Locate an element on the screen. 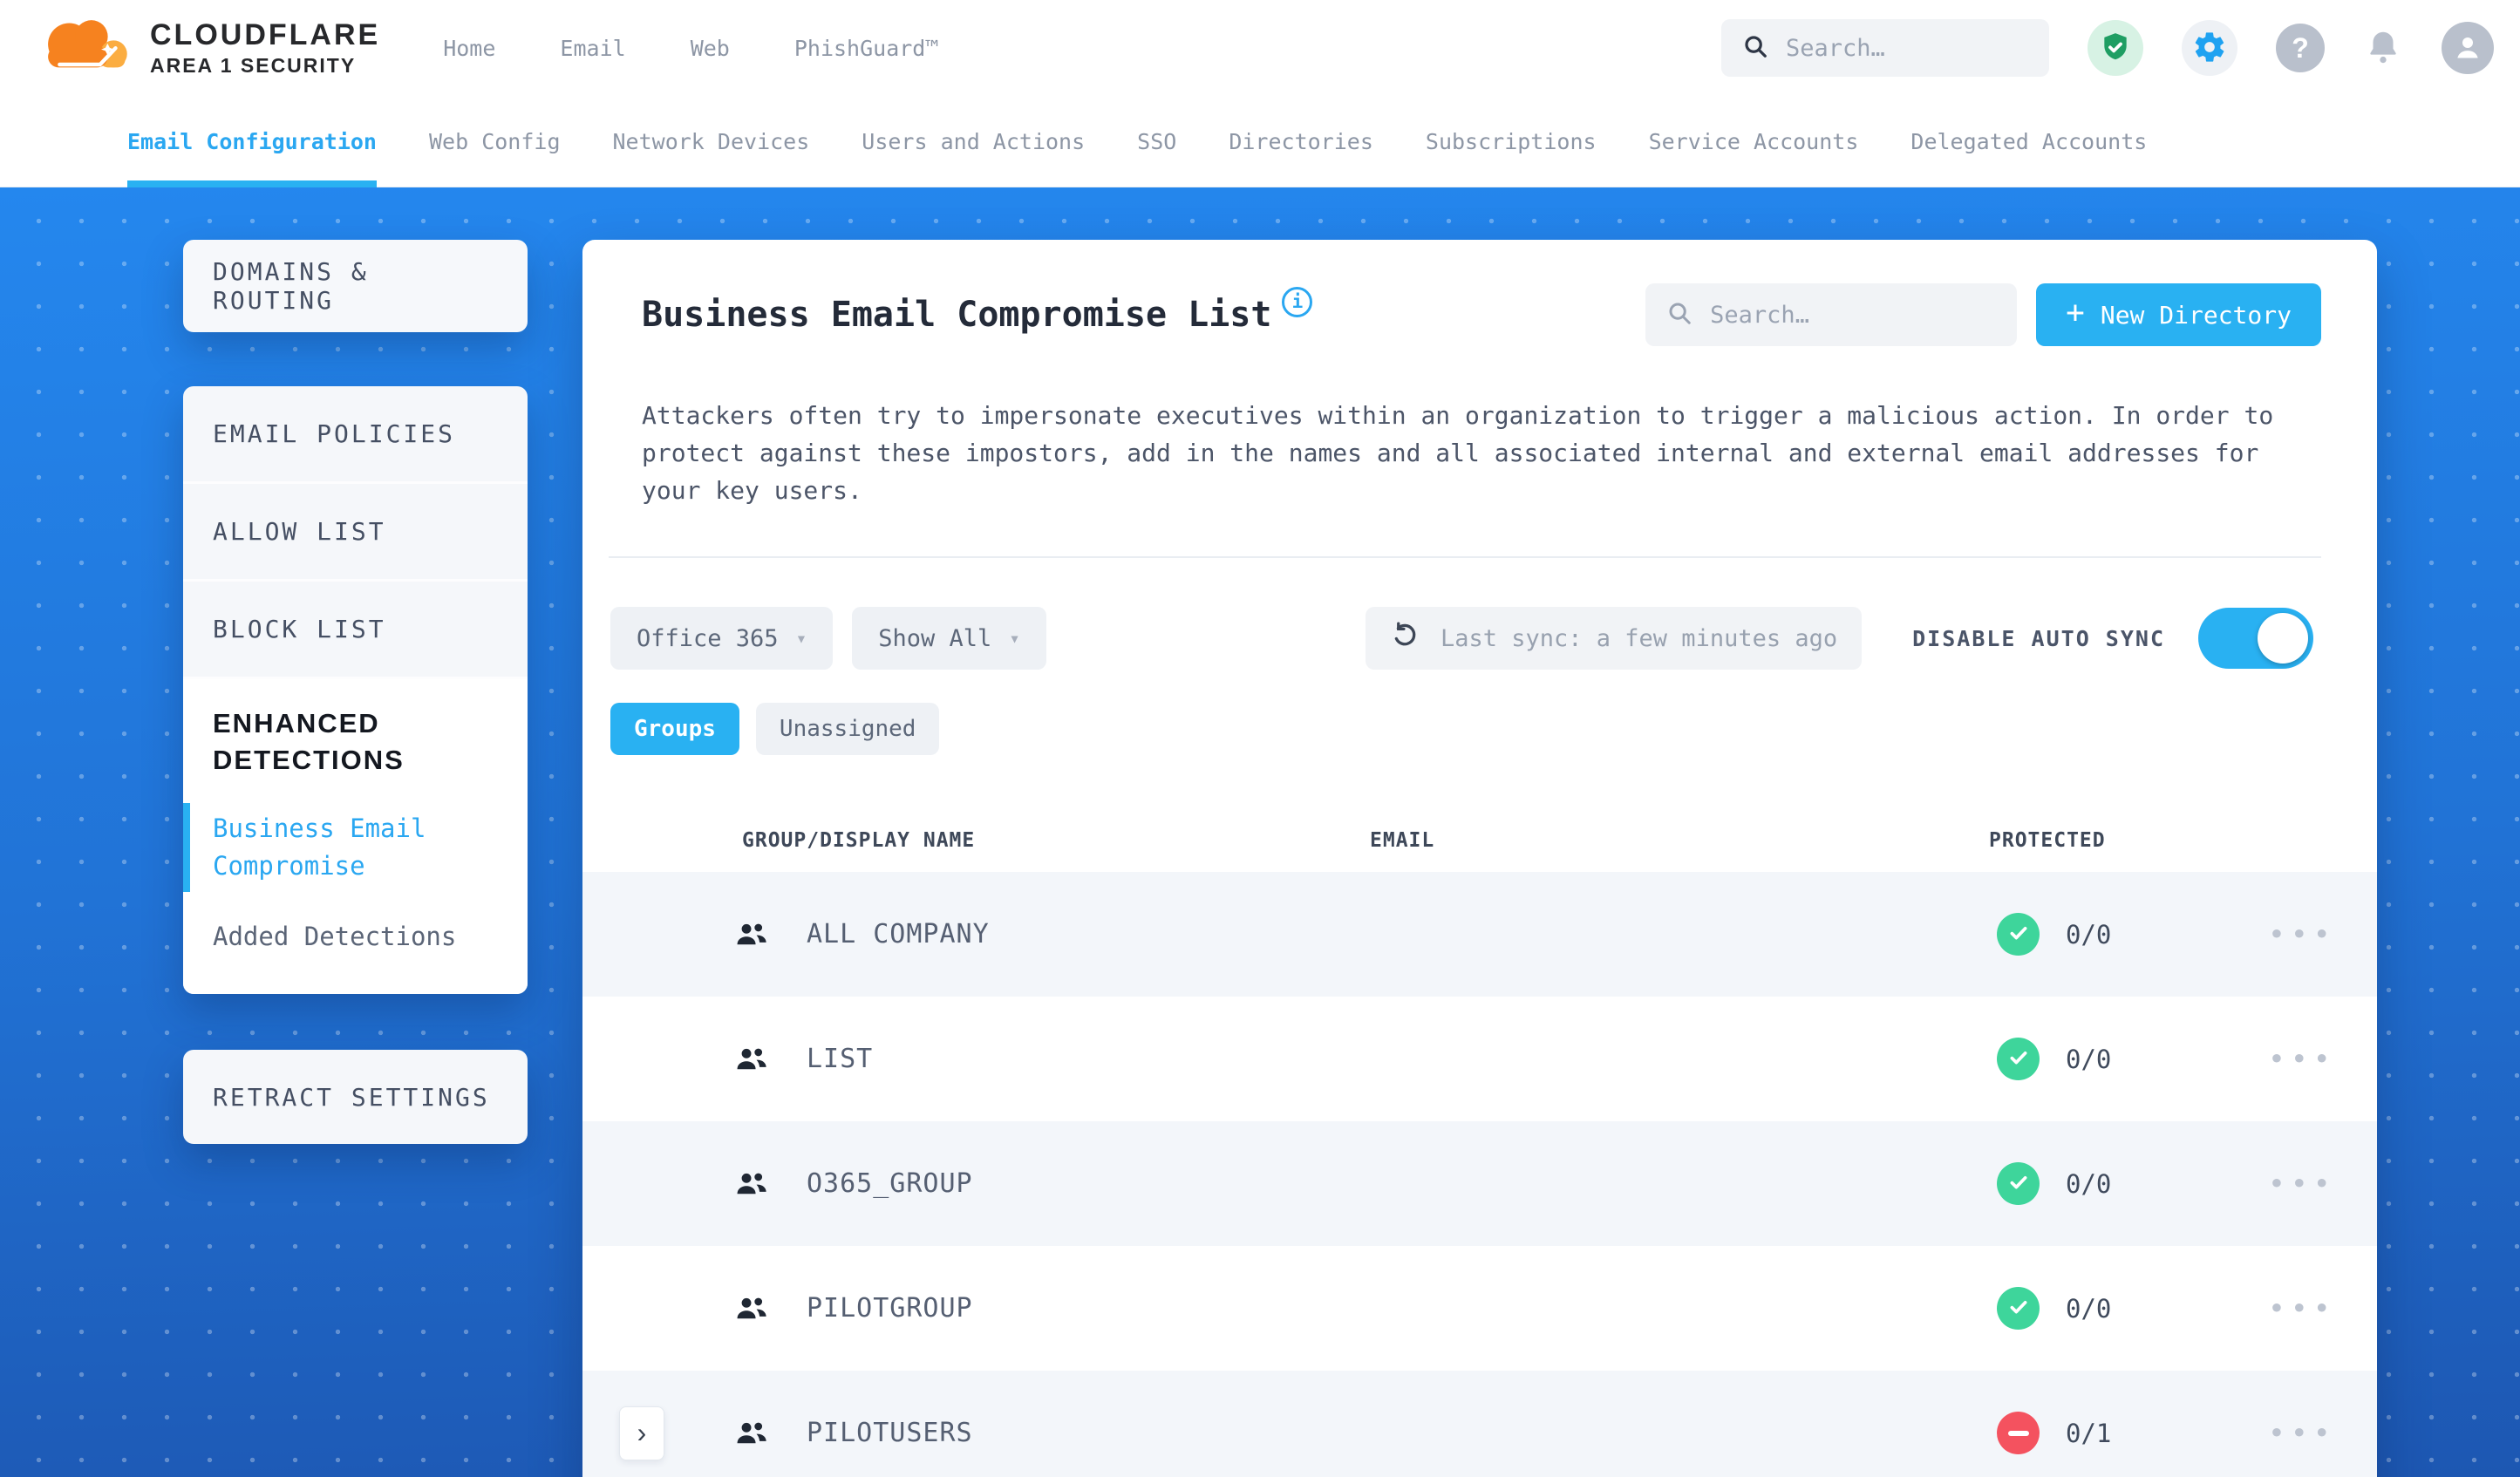 This screenshot has width=2520, height=1477. global-search is located at coordinates (1885, 48).